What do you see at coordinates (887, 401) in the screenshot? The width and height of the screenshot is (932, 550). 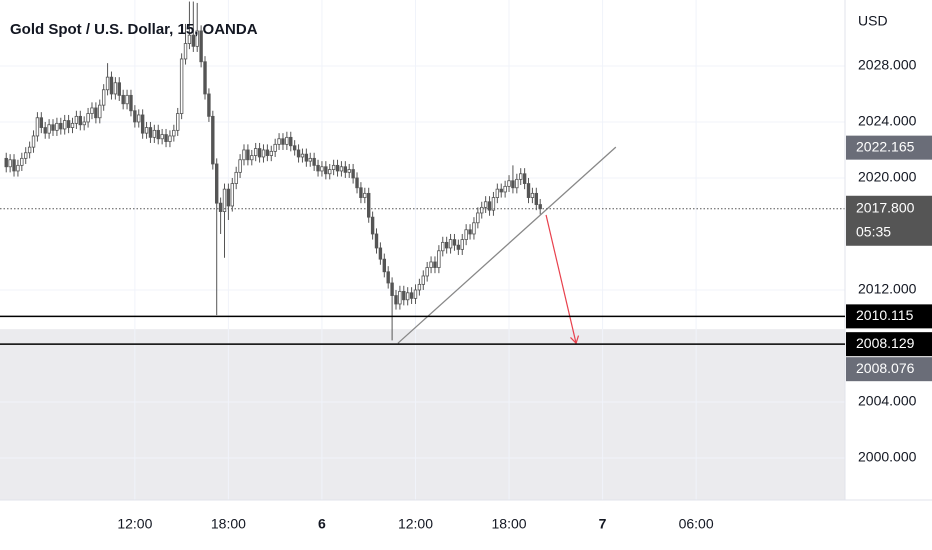 I see `y-tick-label: 2004.000` at bounding box center [887, 401].